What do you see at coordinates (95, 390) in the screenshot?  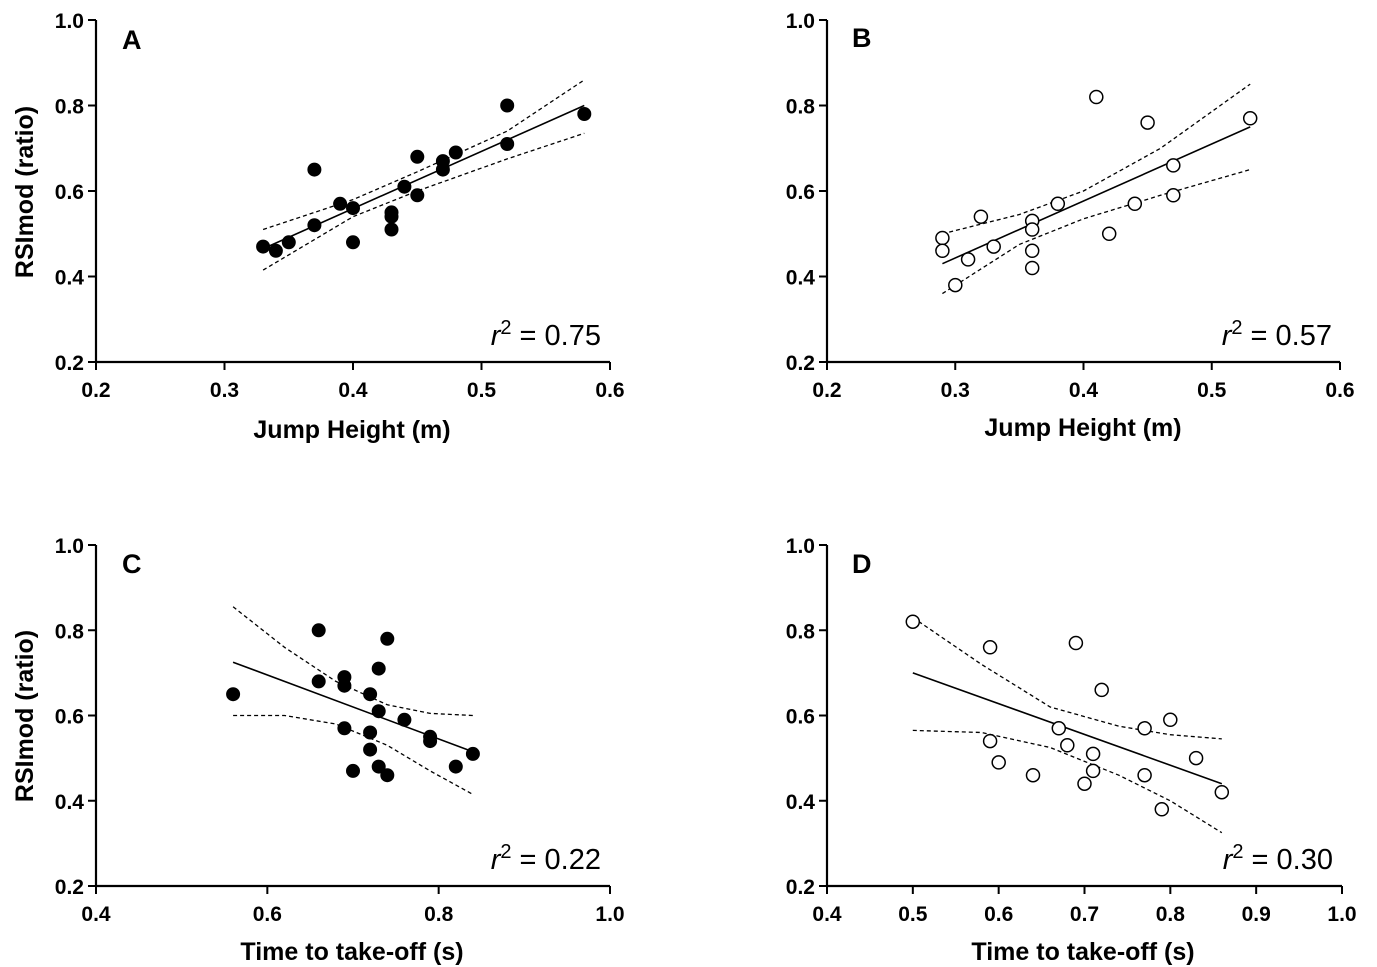 I see `panel-a-x-tick-label: 0.2` at bounding box center [95, 390].